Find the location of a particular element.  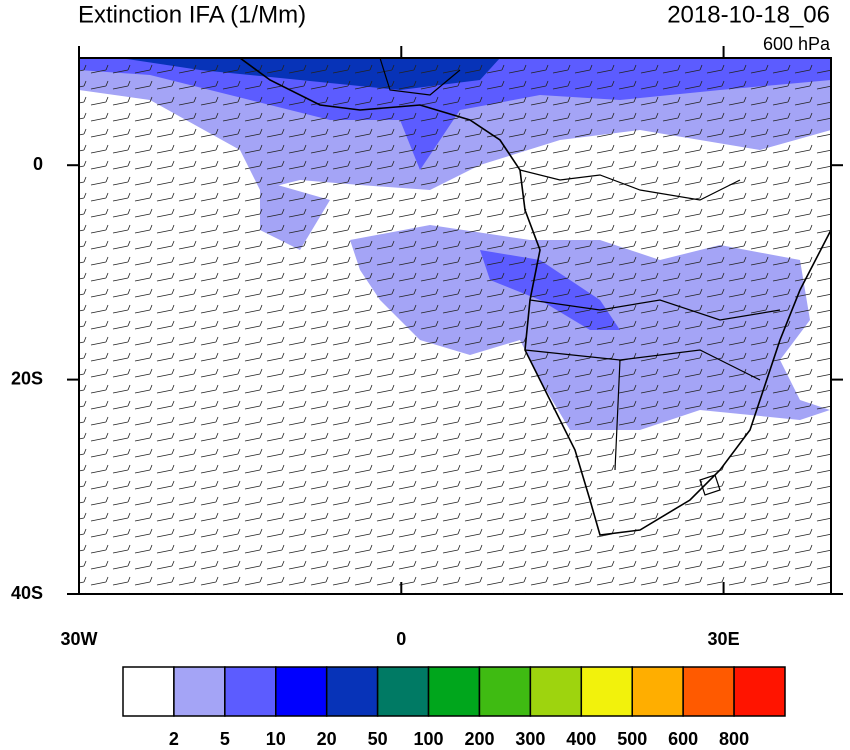

y-tick-label: 40S is located at coordinates (27, 593).